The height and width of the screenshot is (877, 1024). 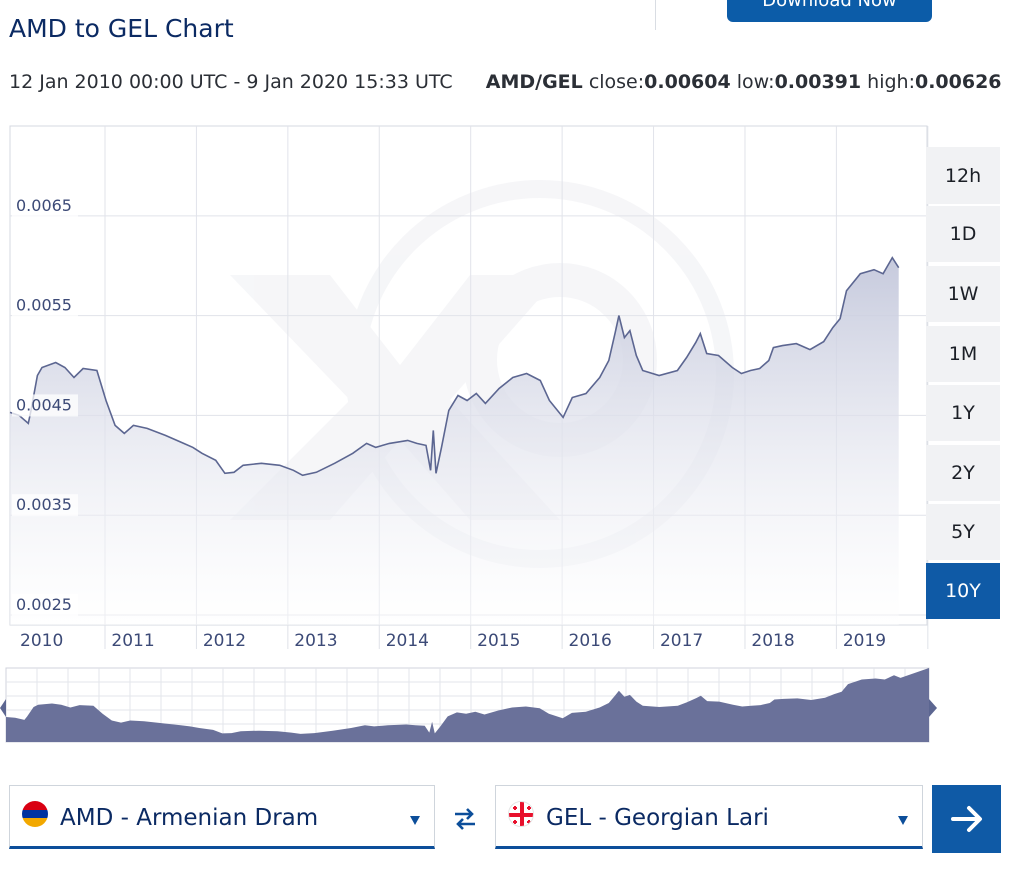 I want to click on close-label: close:, so click(x=616, y=82).